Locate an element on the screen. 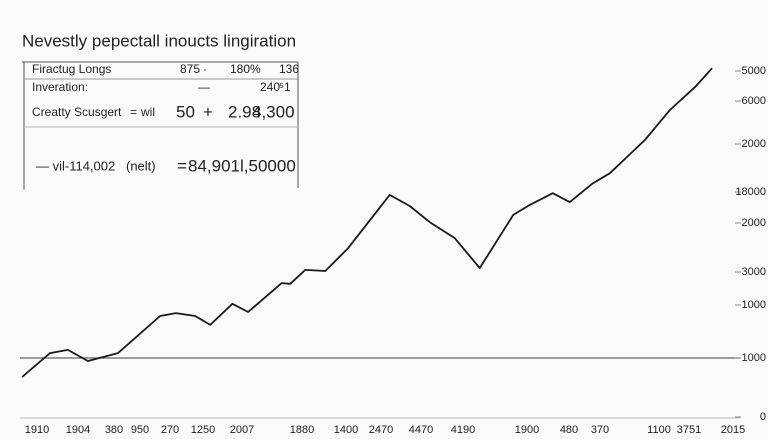 This screenshot has width=768, height=439. table-cell: (nelt) is located at coordinates (141, 165).